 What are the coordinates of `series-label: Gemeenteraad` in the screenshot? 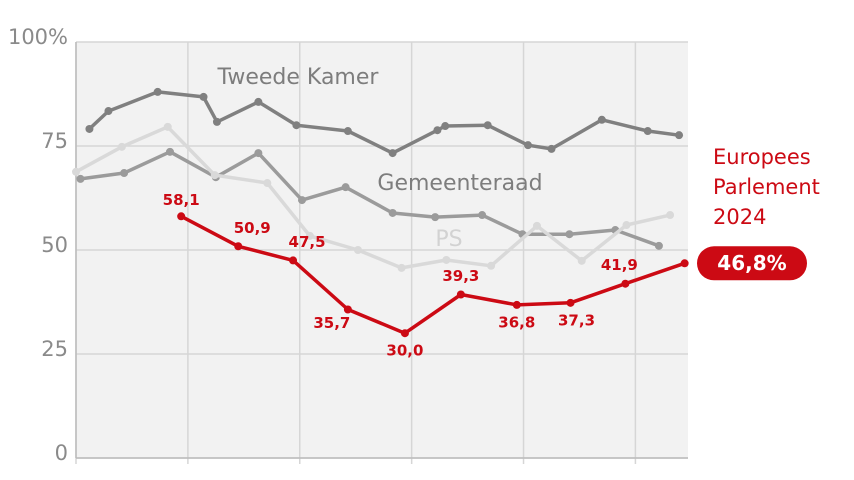 It's located at (459, 183).